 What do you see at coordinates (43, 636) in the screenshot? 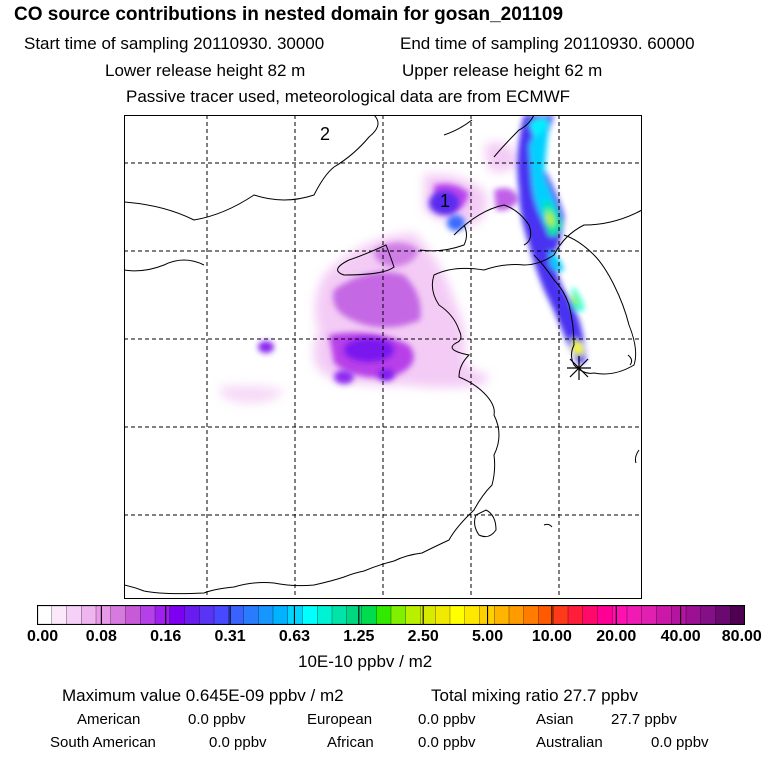
I see `colorbar-tick-label: 0.00` at bounding box center [43, 636].